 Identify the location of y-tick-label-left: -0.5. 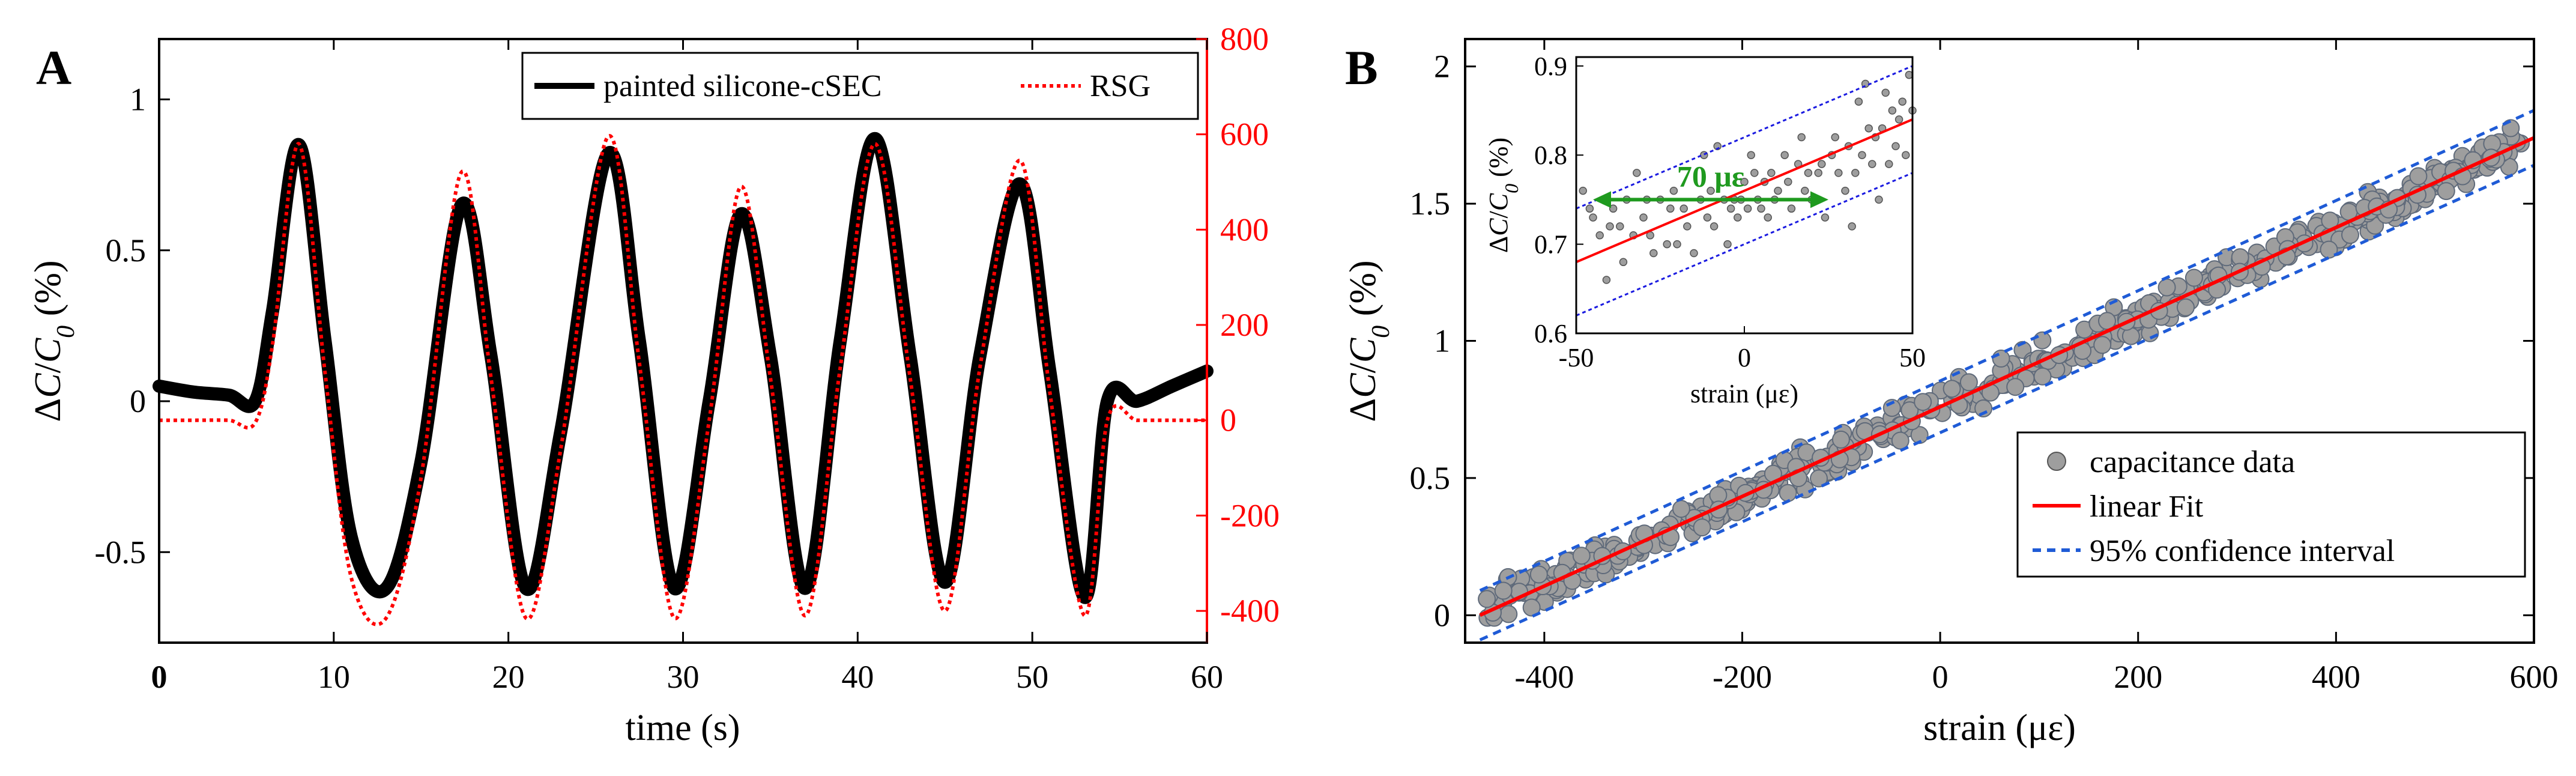
(121, 552).